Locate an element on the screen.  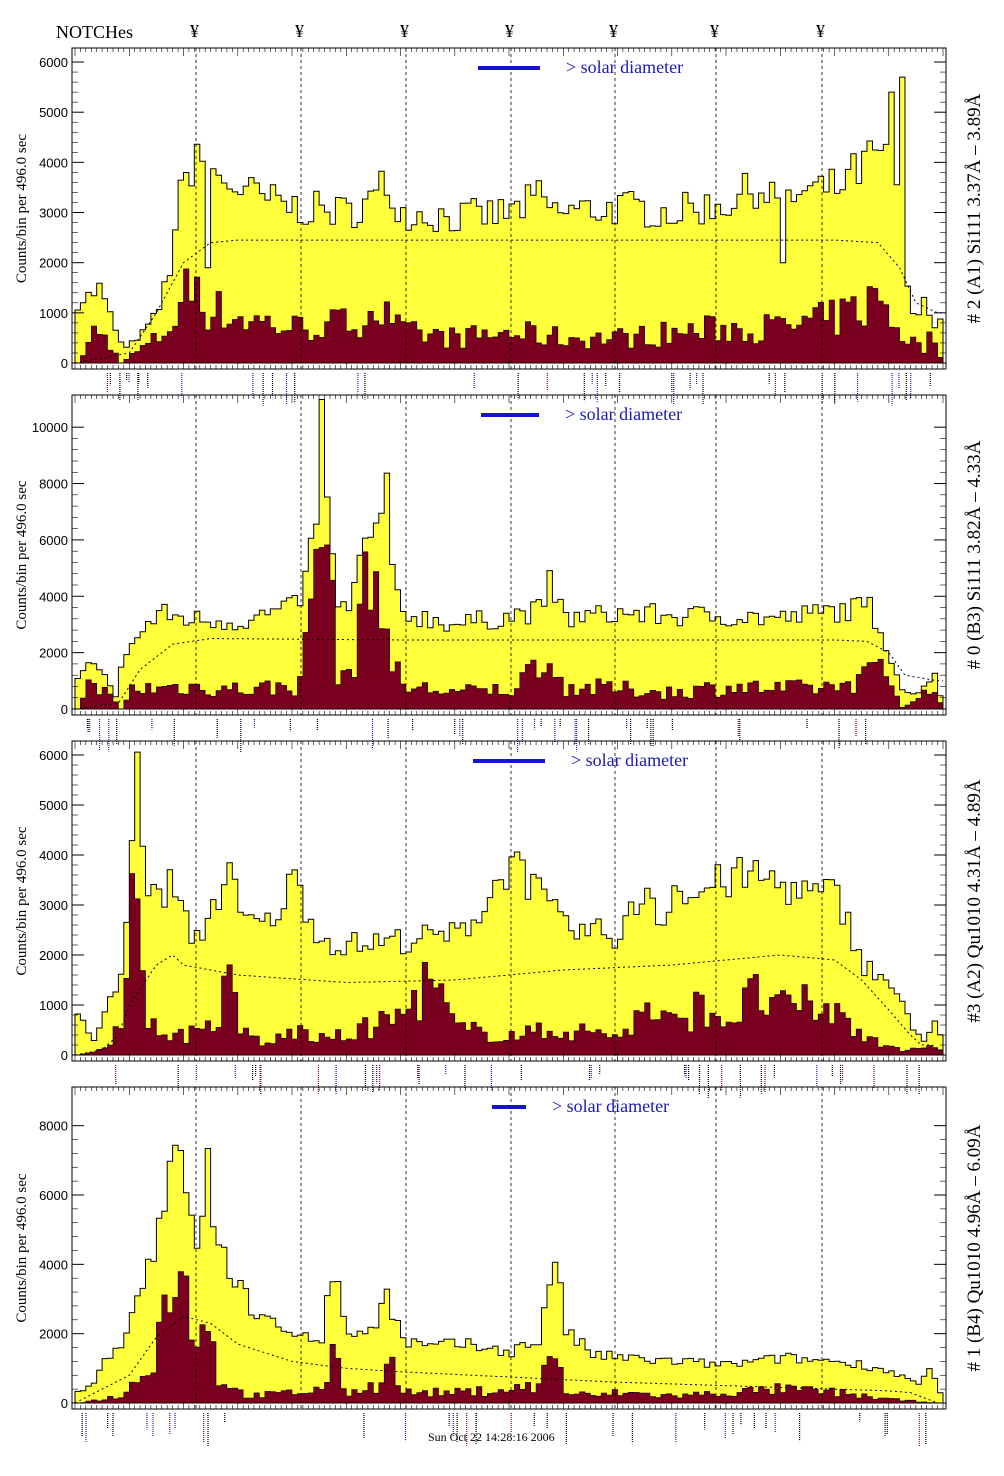
panel-right-label: # 1 (B4) Qu1010 4.96Å – 6.09Å is located at coordinates (974, 1247).